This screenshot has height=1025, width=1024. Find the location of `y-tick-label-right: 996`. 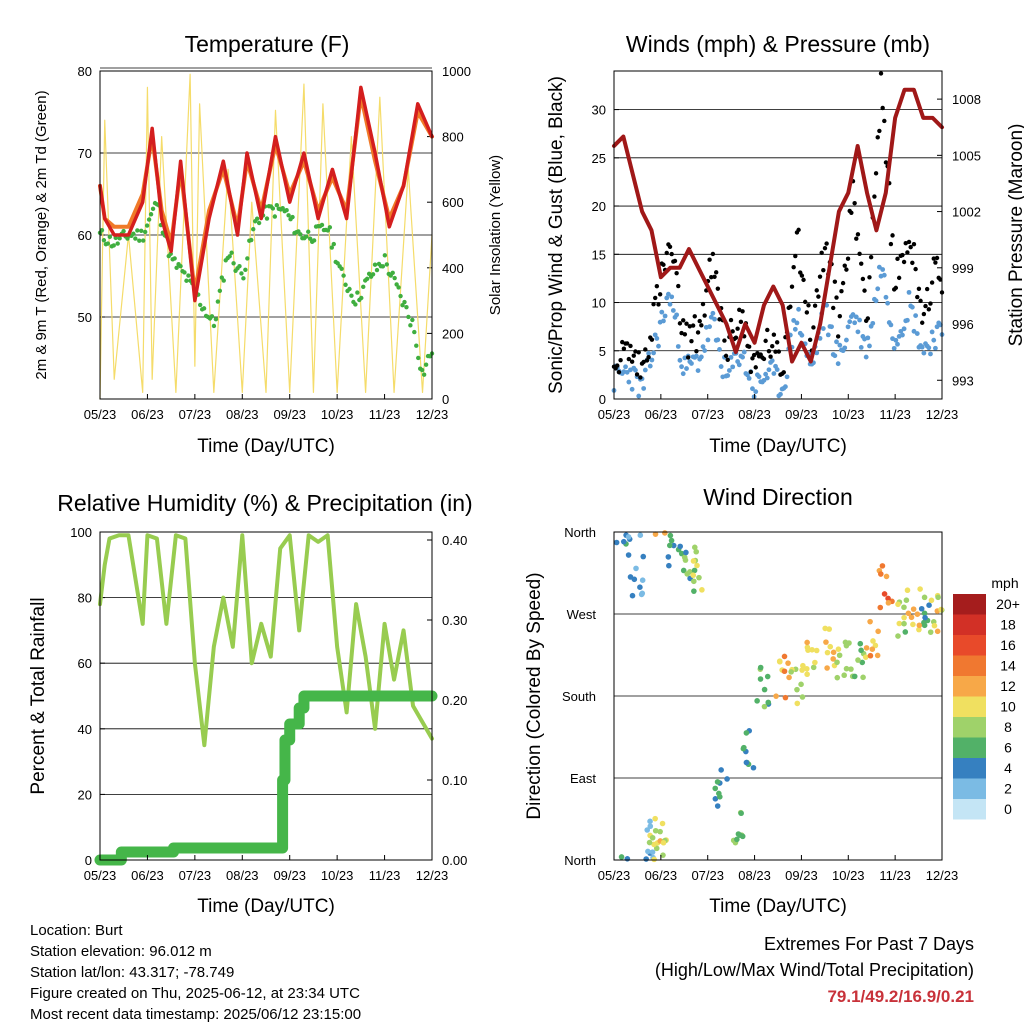

y-tick-label-right: 996 is located at coordinates (963, 324).